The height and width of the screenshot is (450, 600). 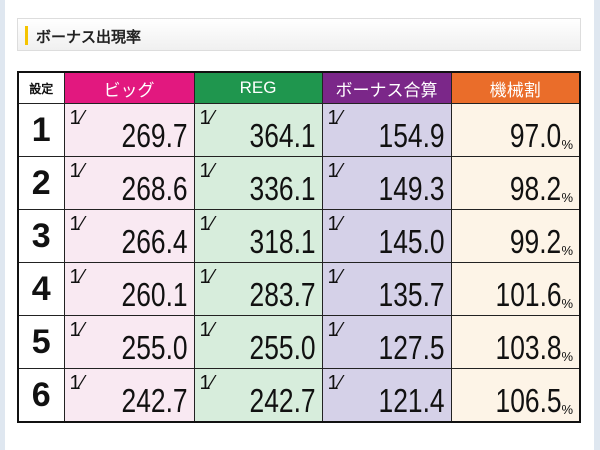 What do you see at coordinates (411, 188) in the screenshot?
I see `total-value: 149.3` at bounding box center [411, 188].